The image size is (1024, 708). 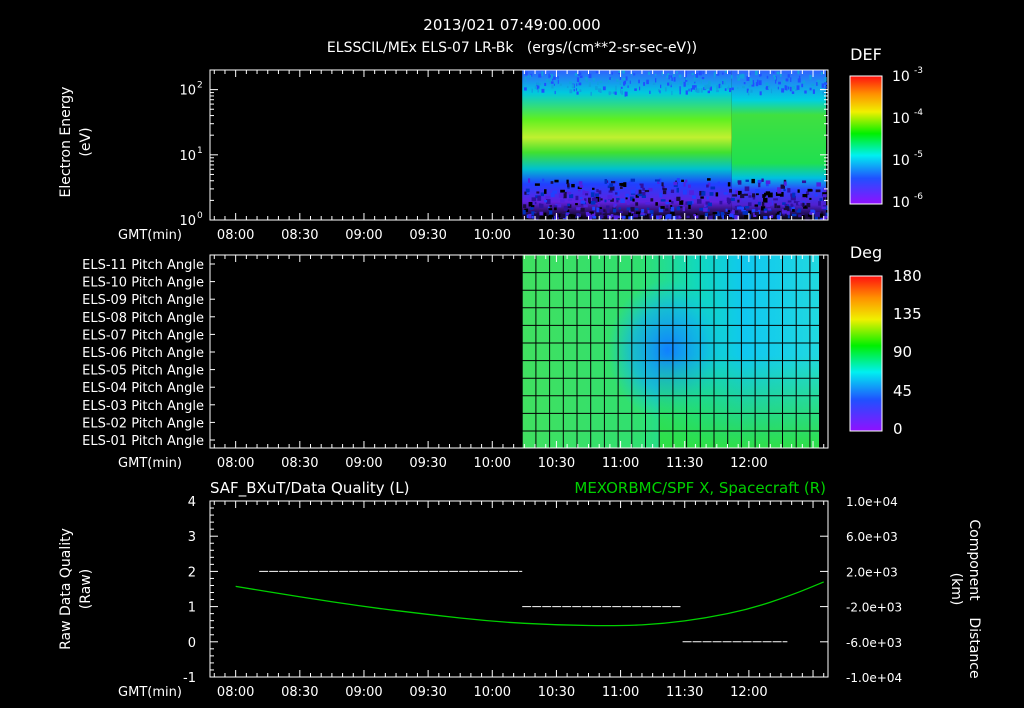 What do you see at coordinates (739, 401) in the screenshot?
I see `pitch-angle-high-region` at bounding box center [739, 401].